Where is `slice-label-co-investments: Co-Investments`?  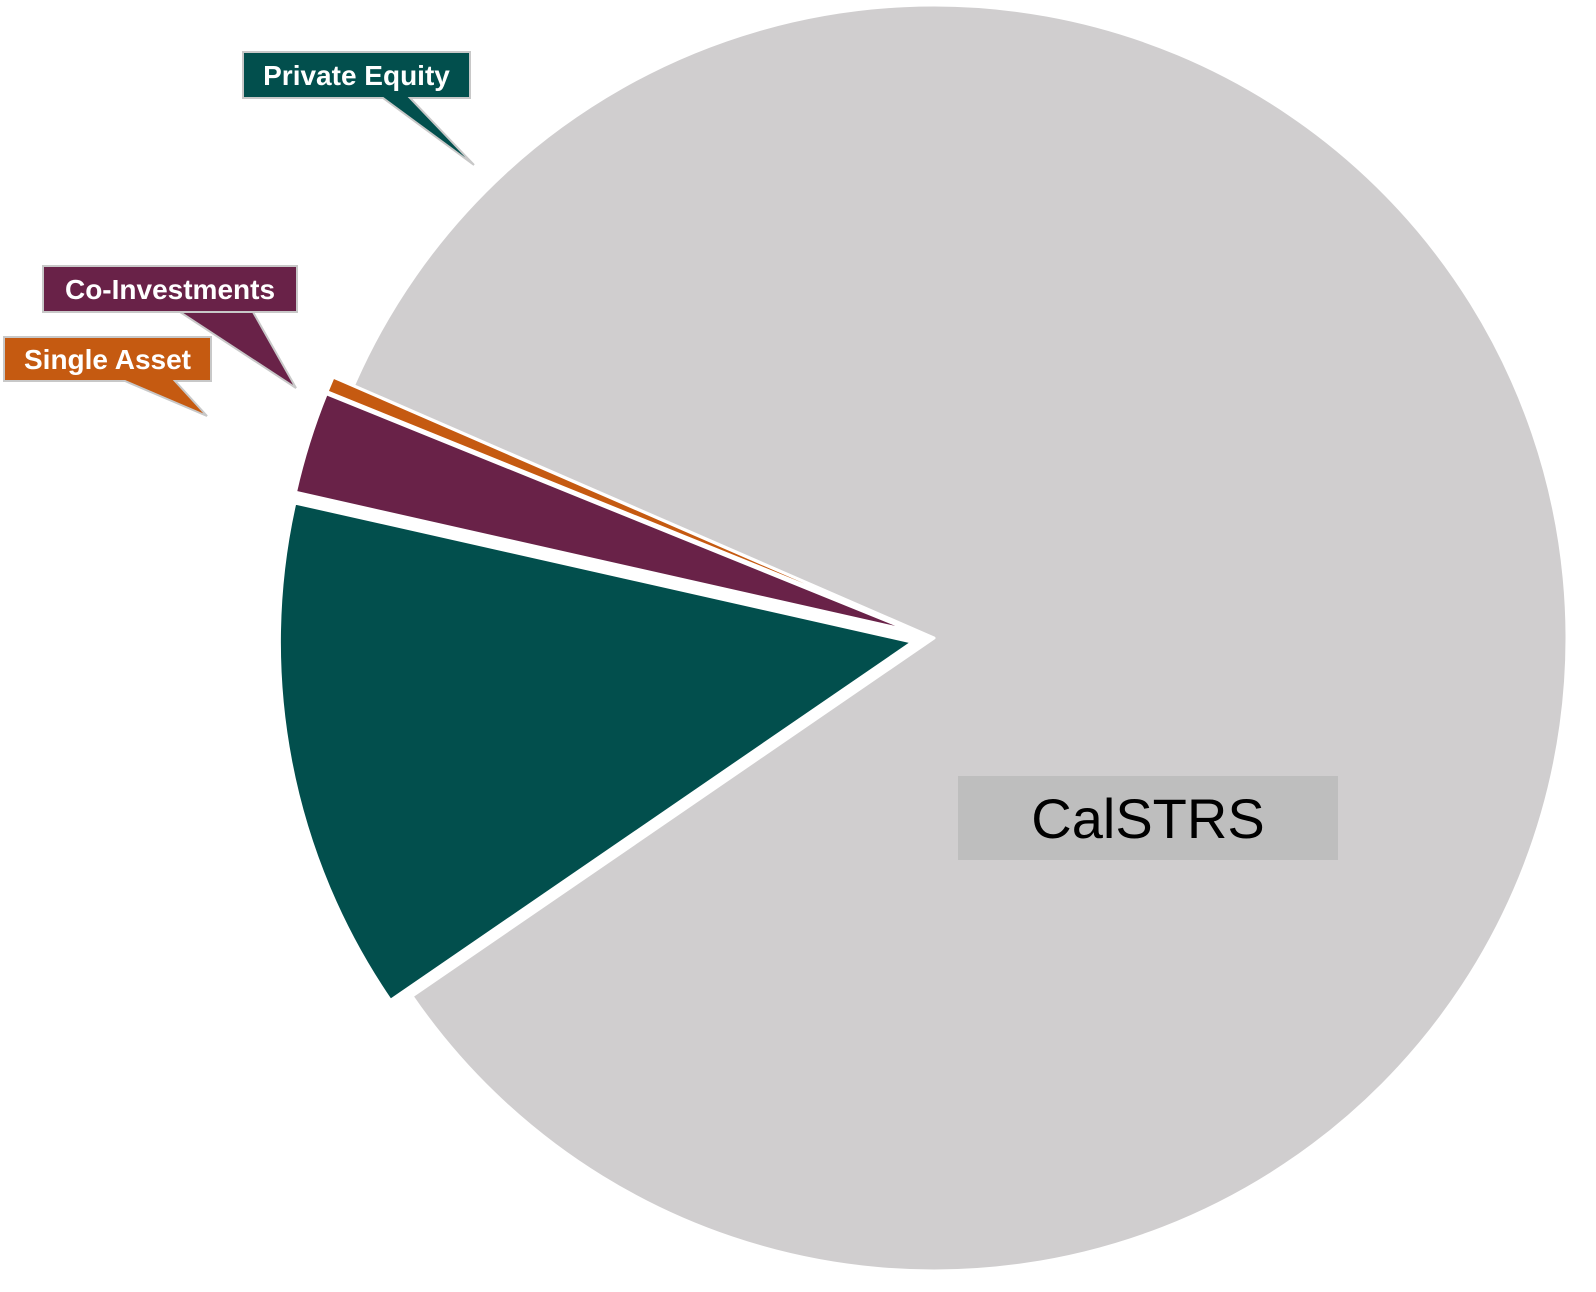
slice-label-co-investments: Co-Investments is located at coordinates (170, 289).